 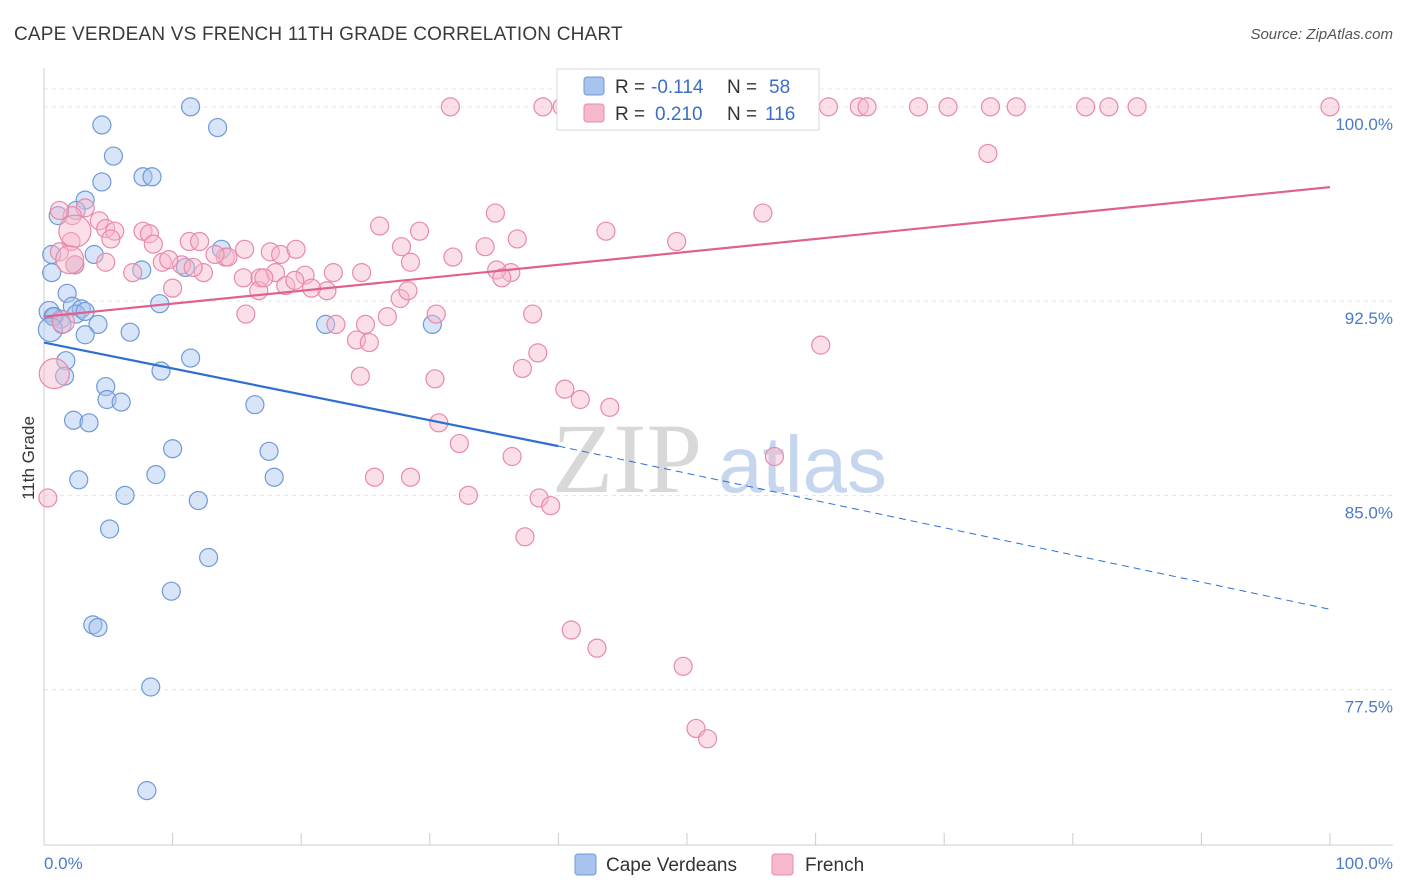 What do you see at coordinates (719, 458) in the screenshot?
I see `watermark: ZIP atlas` at bounding box center [719, 458].